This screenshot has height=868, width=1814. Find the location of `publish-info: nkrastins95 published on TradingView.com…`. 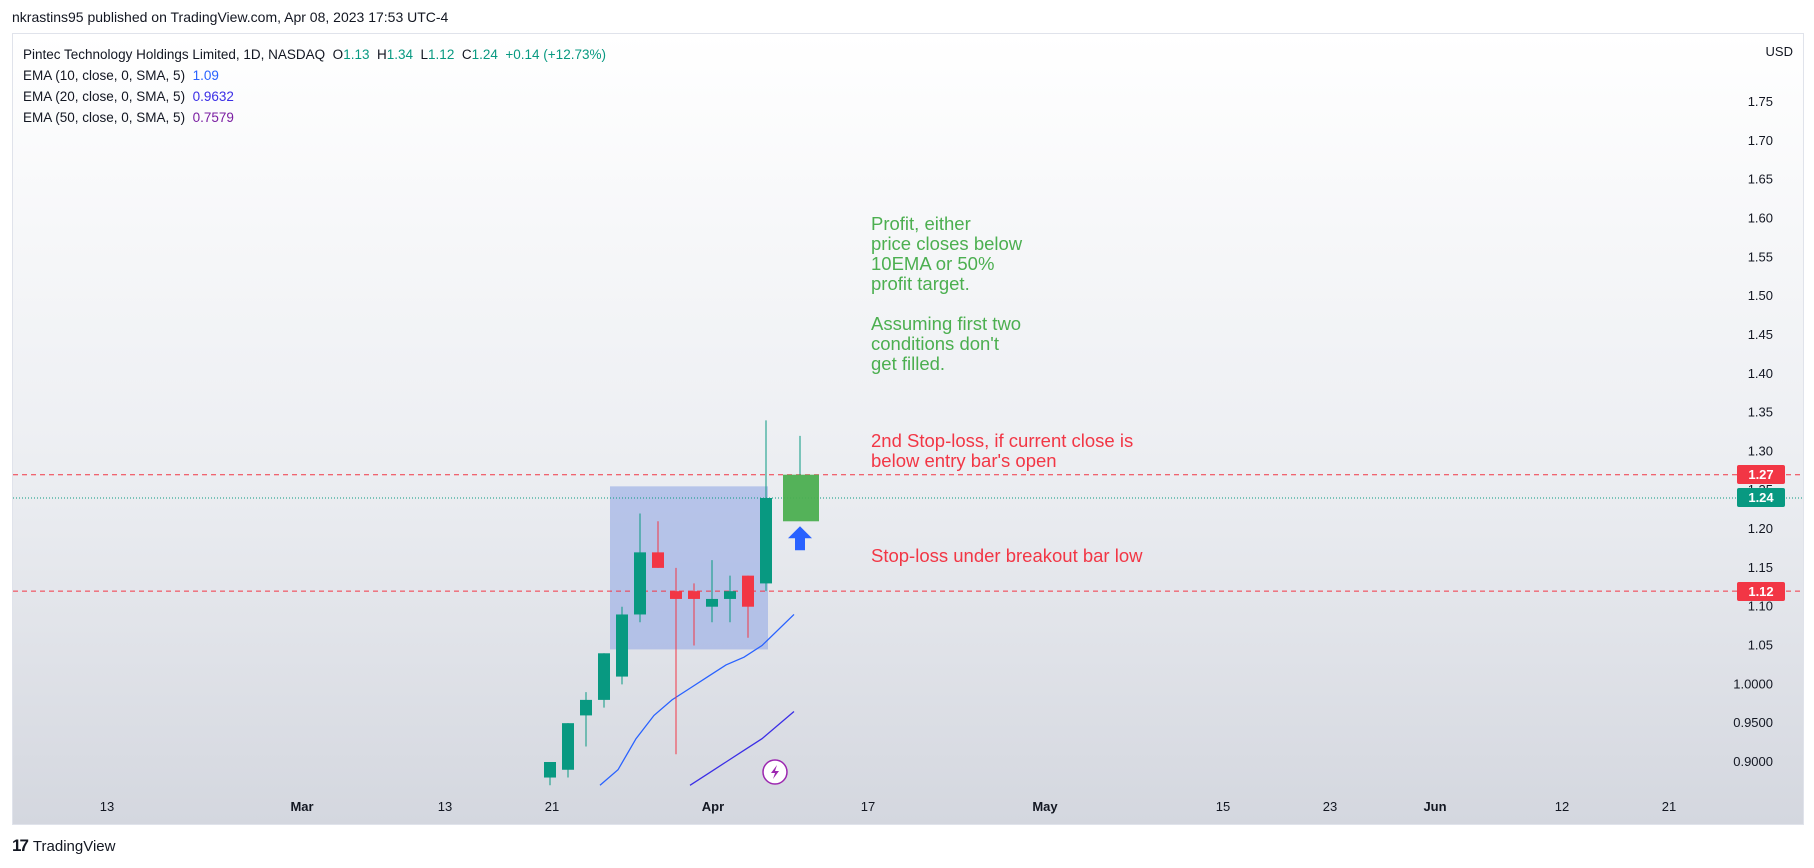

publish-info: nkrastins95 published on TradingView.com… is located at coordinates (230, 17).